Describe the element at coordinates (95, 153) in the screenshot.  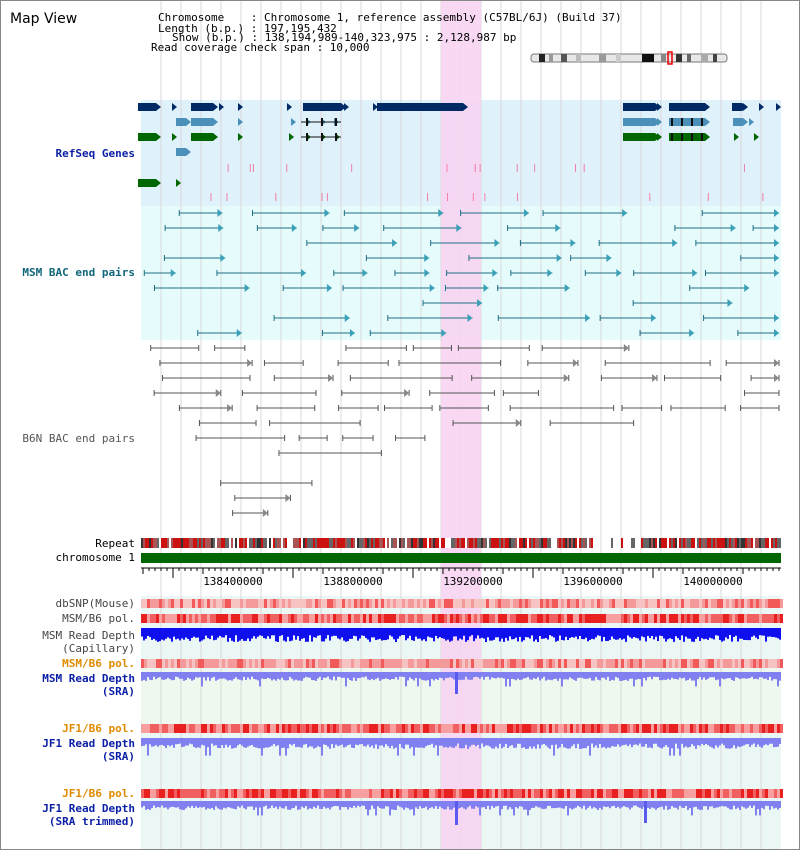
I see `track-label-refseq: RefSeq Genes` at that location.